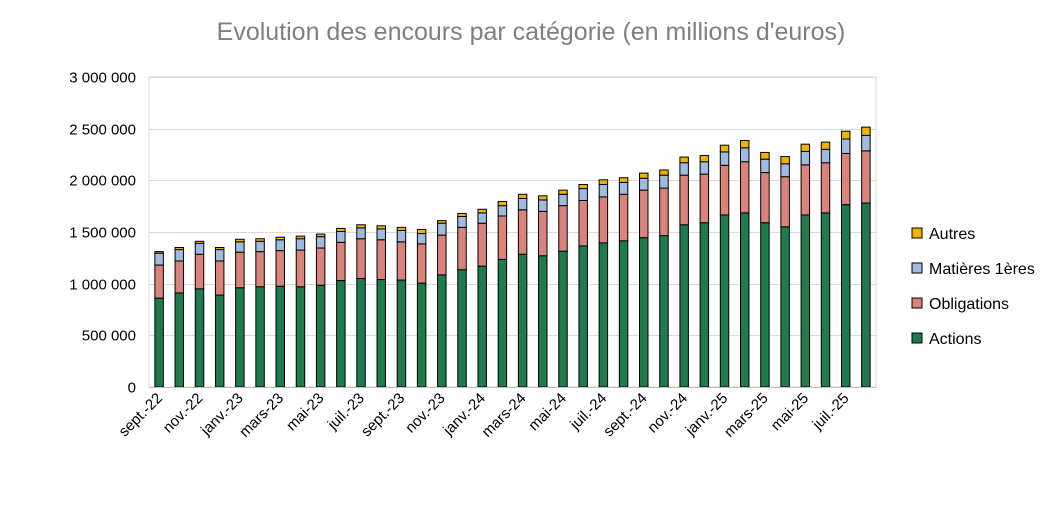 This screenshot has height=517, width=1062. Describe the element at coordinates (102, 233) in the screenshot. I see `y-tick-label: 1 500 000` at that location.